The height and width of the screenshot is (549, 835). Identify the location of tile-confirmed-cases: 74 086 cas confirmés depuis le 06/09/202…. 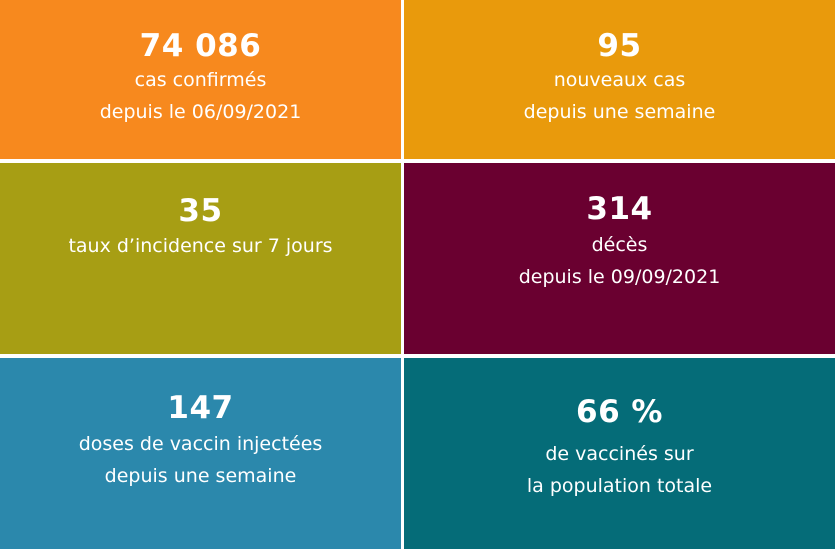
(200, 79).